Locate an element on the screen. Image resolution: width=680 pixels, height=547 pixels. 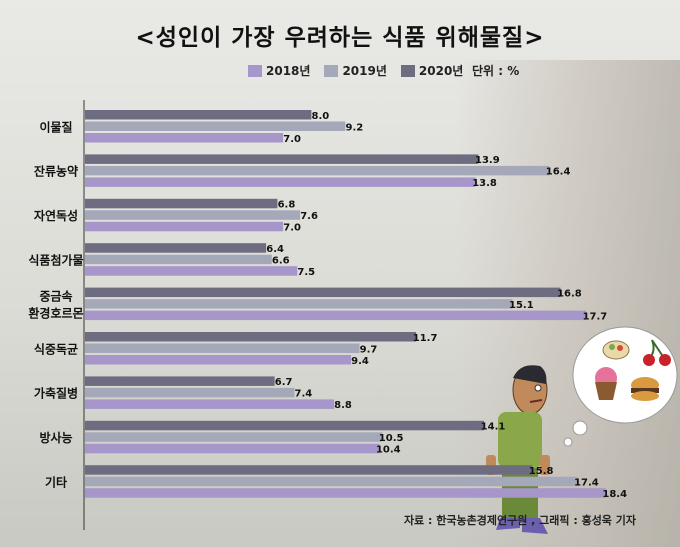
value-label: 18.4 is located at coordinates (614, 494).